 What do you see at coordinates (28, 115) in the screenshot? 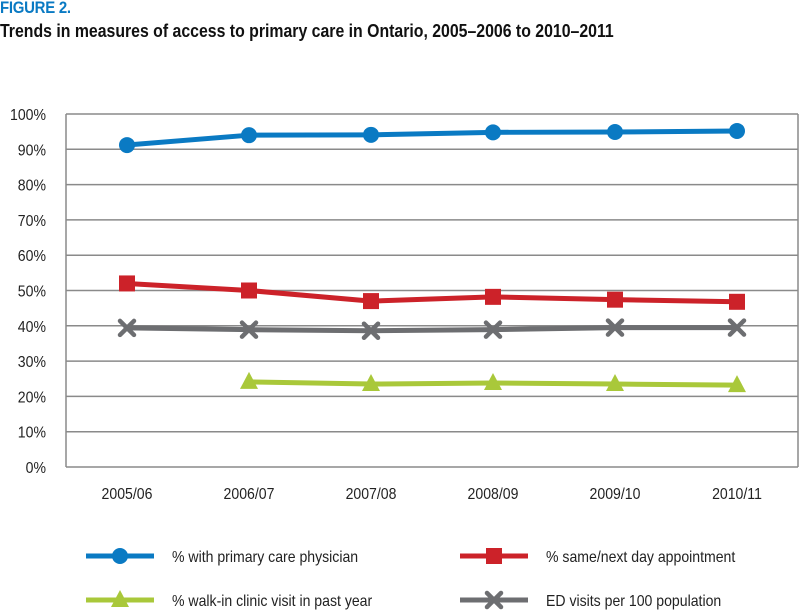
I see `y-tick-label: 100%` at bounding box center [28, 115].